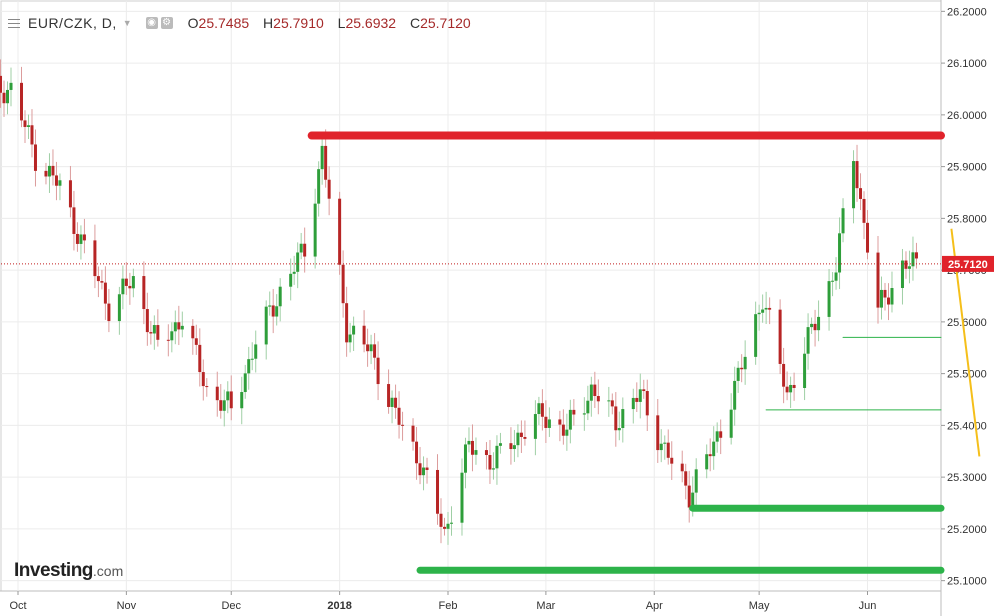 The image size is (995, 616). What do you see at coordinates (72, 23) in the screenshot?
I see `symbol-label: EUR/CZK, D,` at bounding box center [72, 23].